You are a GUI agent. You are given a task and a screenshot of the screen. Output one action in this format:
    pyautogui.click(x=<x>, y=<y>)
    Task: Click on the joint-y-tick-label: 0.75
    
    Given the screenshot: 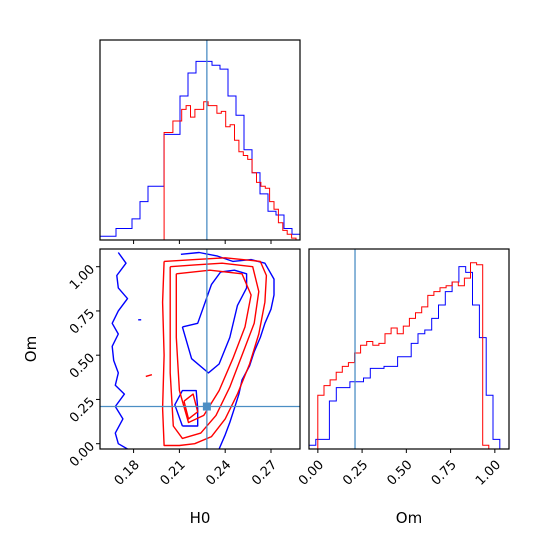 What is the action you would take?
    pyautogui.click(x=82, y=321)
    